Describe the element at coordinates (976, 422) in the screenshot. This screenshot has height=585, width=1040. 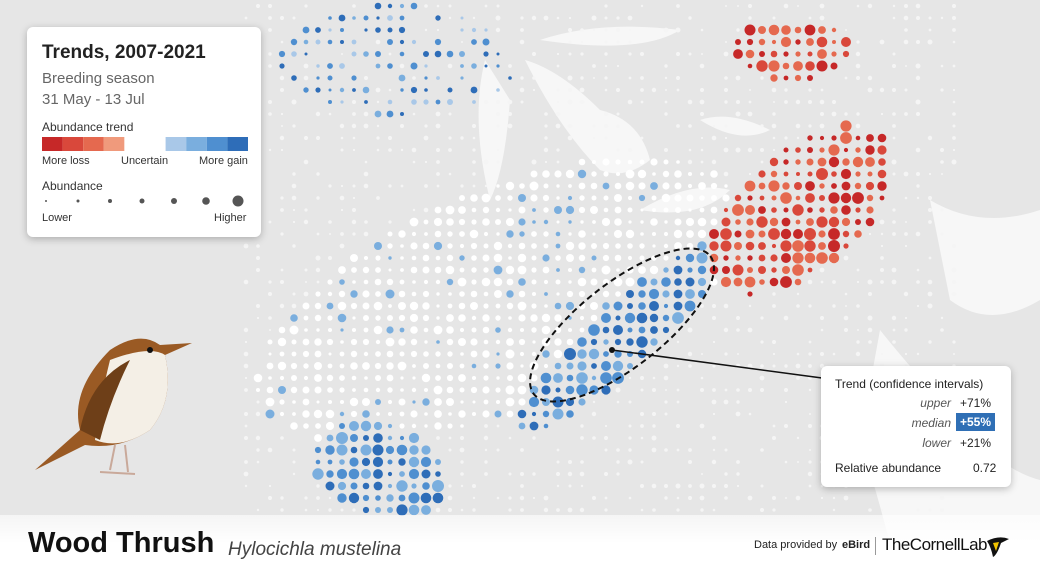
I see `median-value: +55%` at that location.